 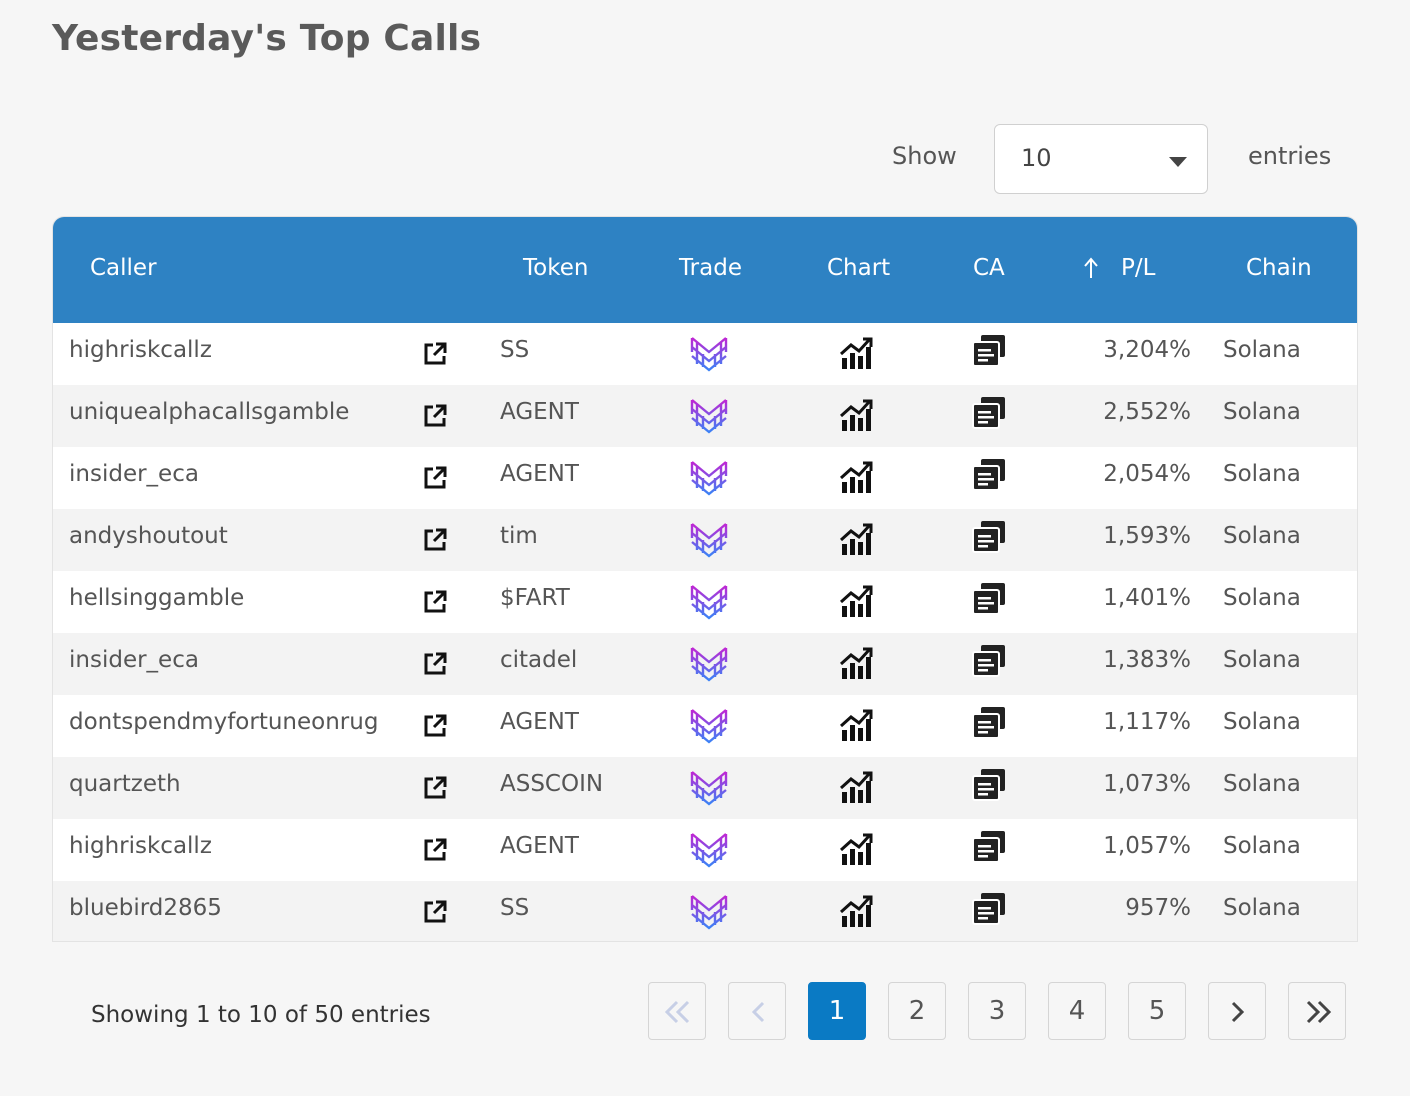 What do you see at coordinates (989, 268) in the screenshot?
I see `header-ca: CA` at bounding box center [989, 268].